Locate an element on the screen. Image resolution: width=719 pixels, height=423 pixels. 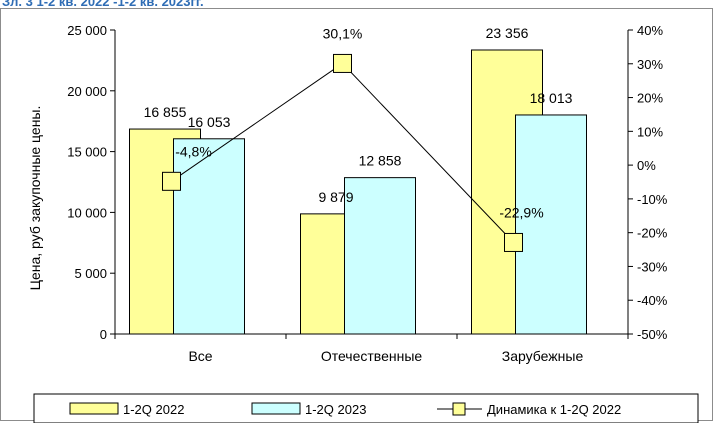
y2-tick-label: 20% is located at coordinates (650, 98).